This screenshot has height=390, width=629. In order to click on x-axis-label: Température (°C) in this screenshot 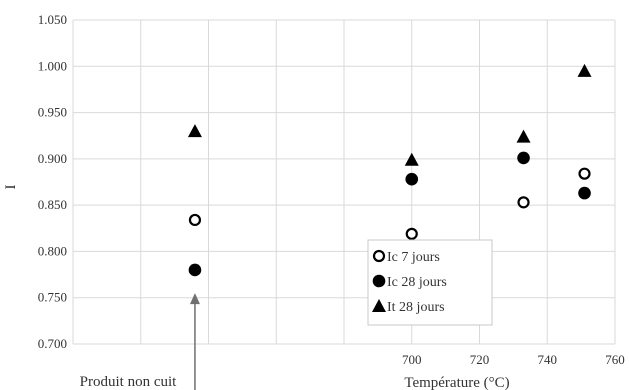, I will do `click(456, 382)`.